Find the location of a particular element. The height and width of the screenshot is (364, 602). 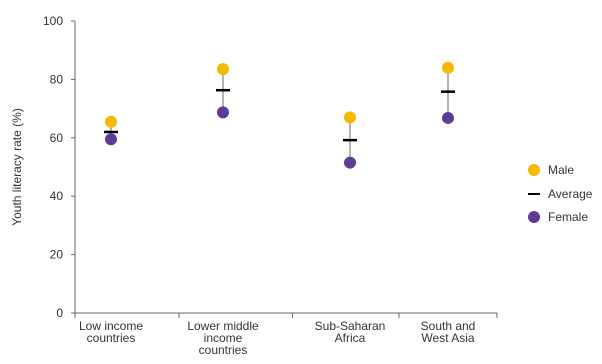

y-axis-label: Youth literacy rate (%) is located at coordinates (17, 167).